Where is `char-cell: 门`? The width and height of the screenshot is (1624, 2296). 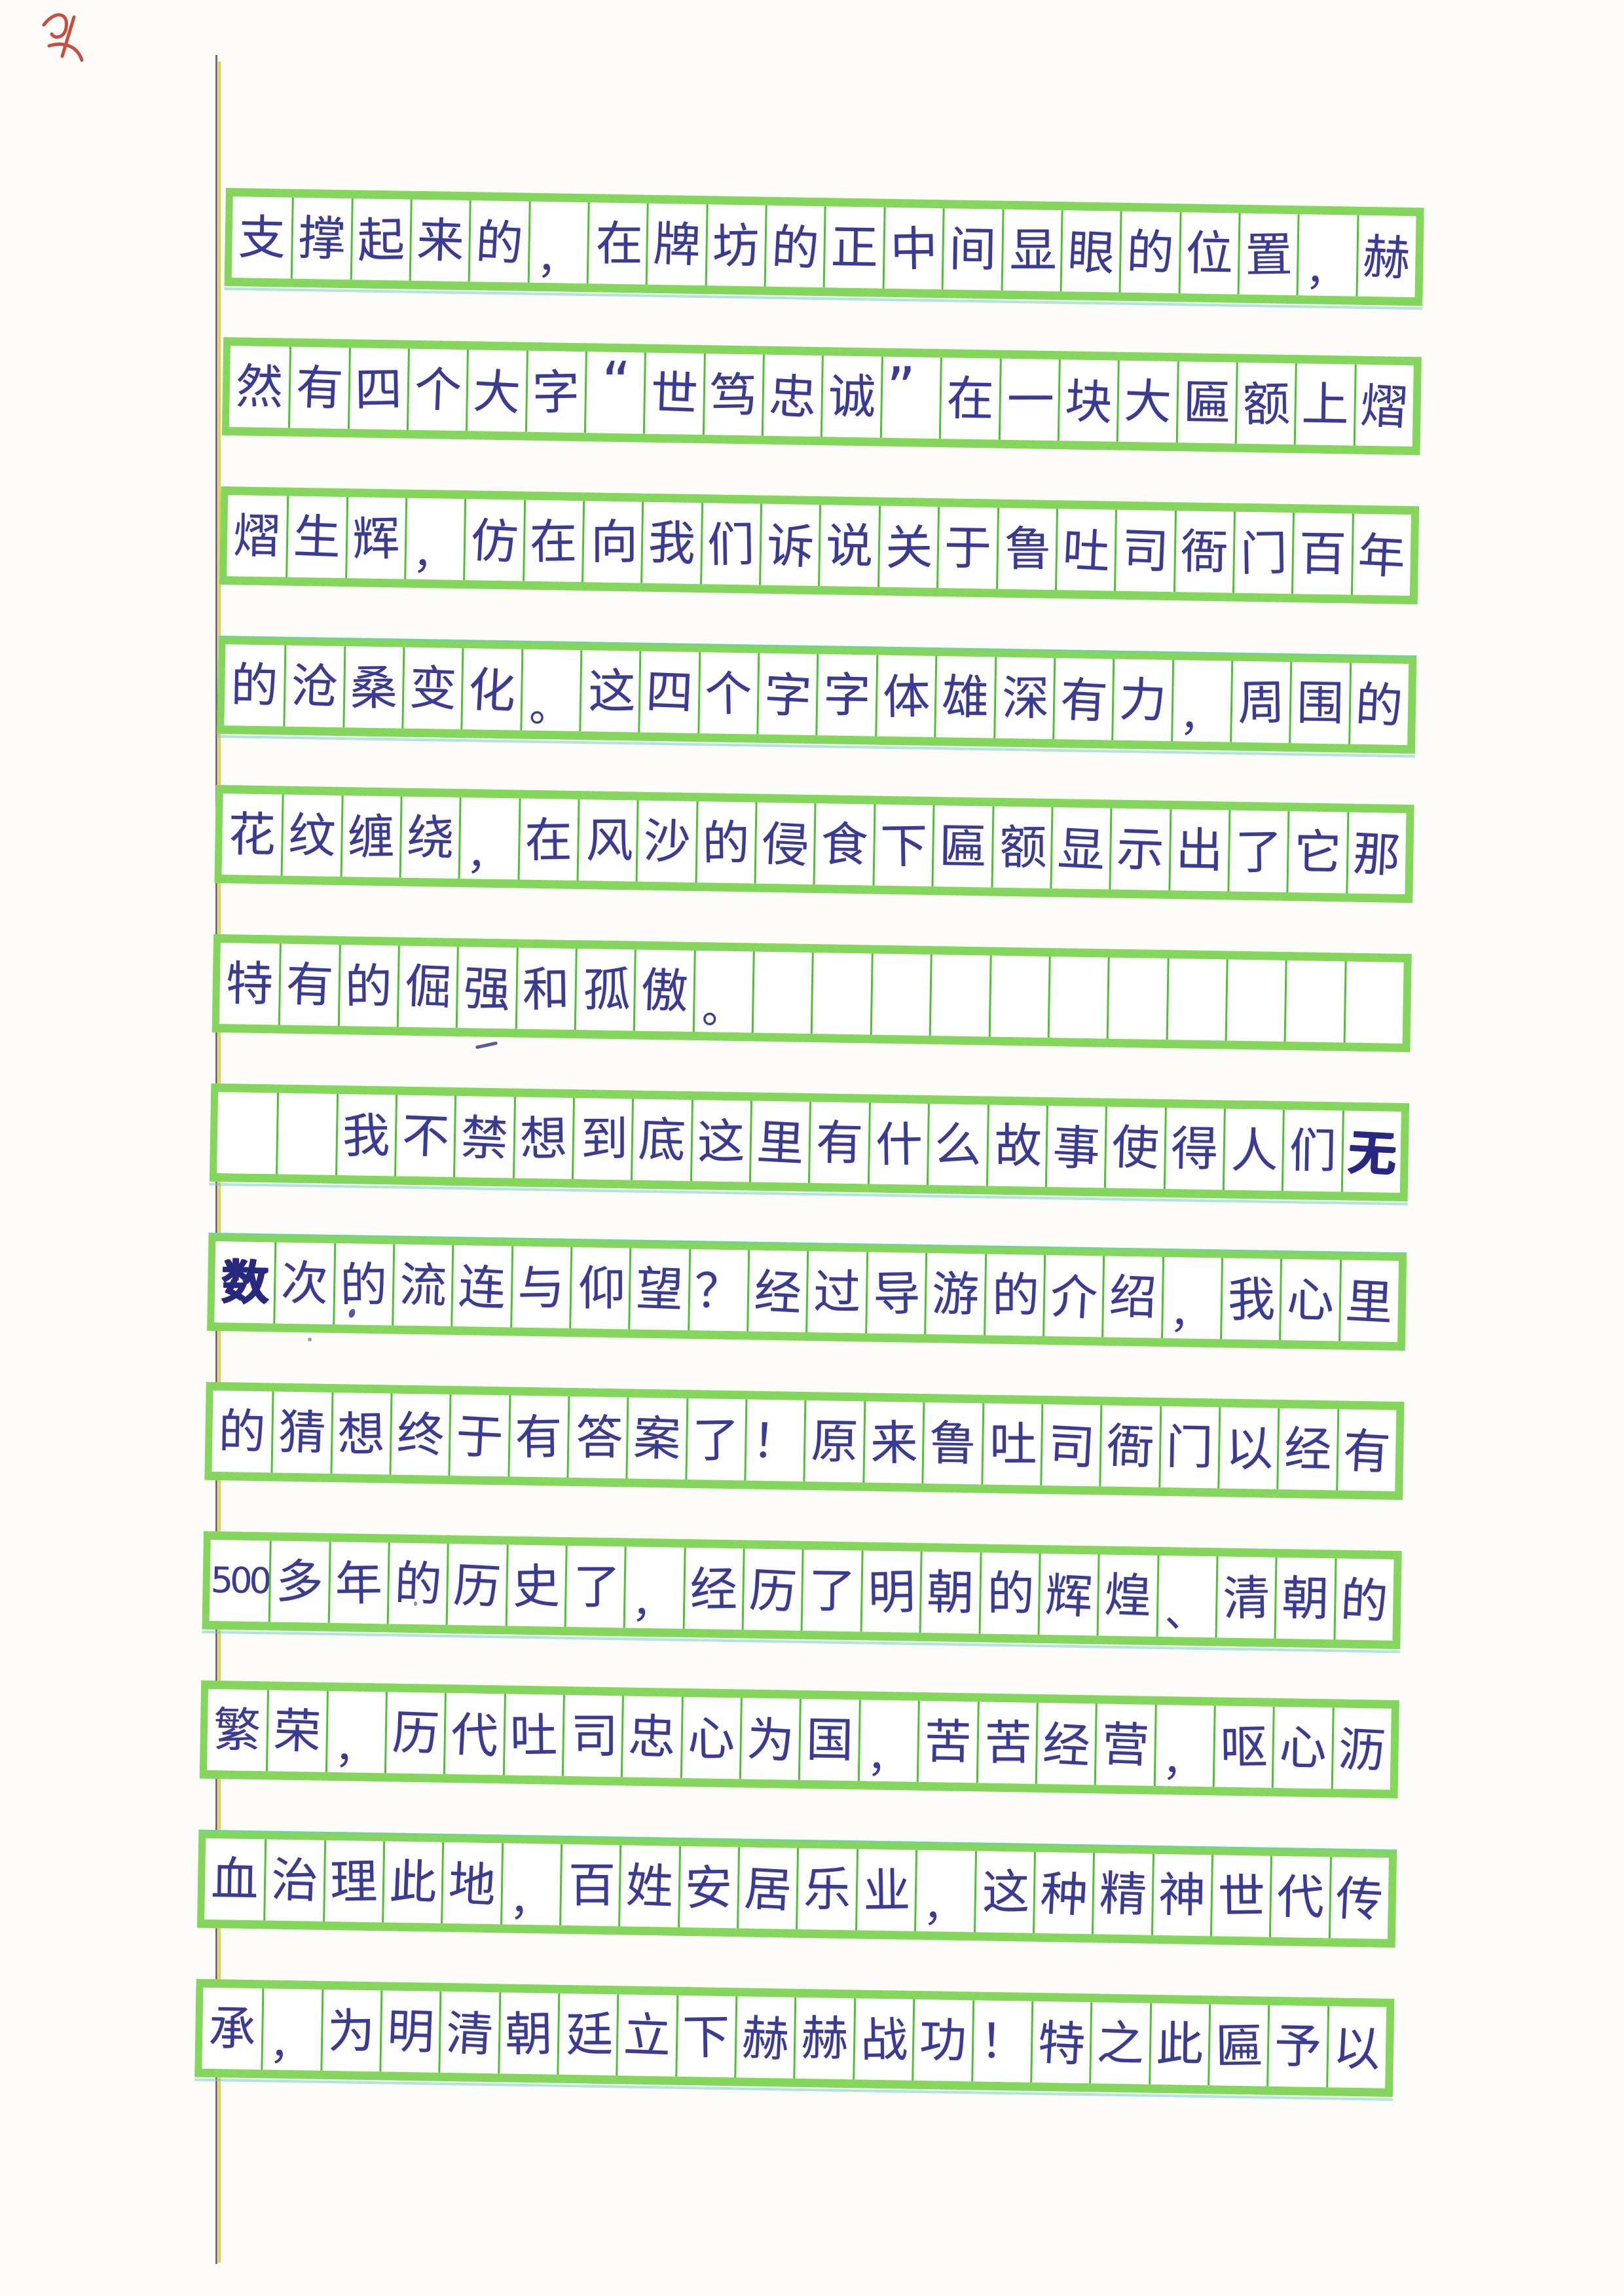 char-cell: 门 is located at coordinates (1262, 552).